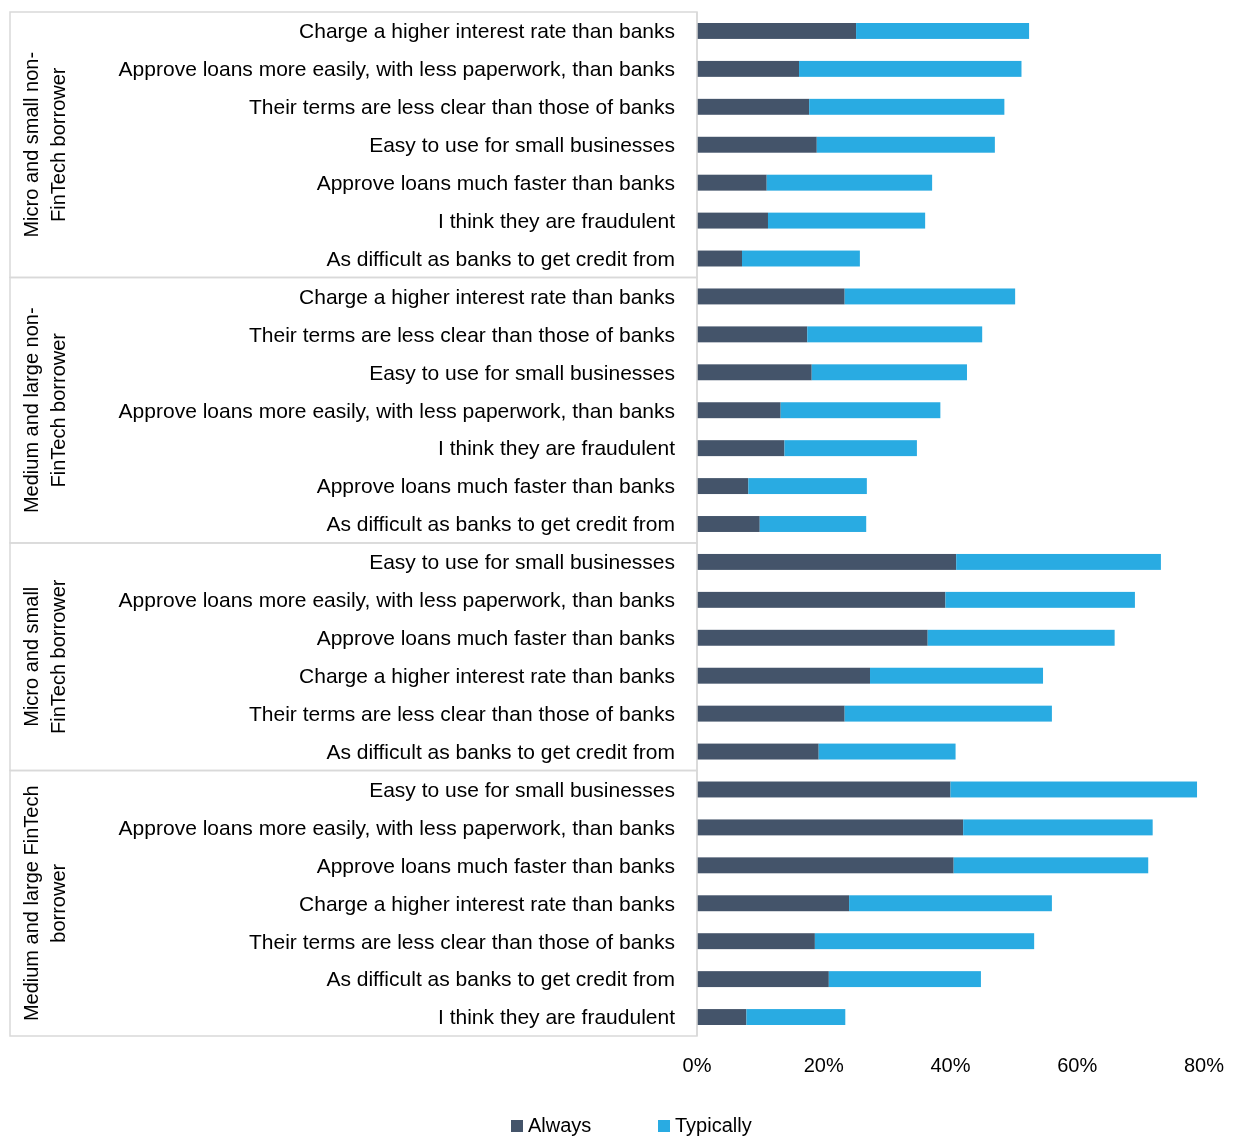 The height and width of the screenshot is (1140, 1237). What do you see at coordinates (1204, 1065) in the screenshot?
I see `x-tick-label: 80%` at bounding box center [1204, 1065].